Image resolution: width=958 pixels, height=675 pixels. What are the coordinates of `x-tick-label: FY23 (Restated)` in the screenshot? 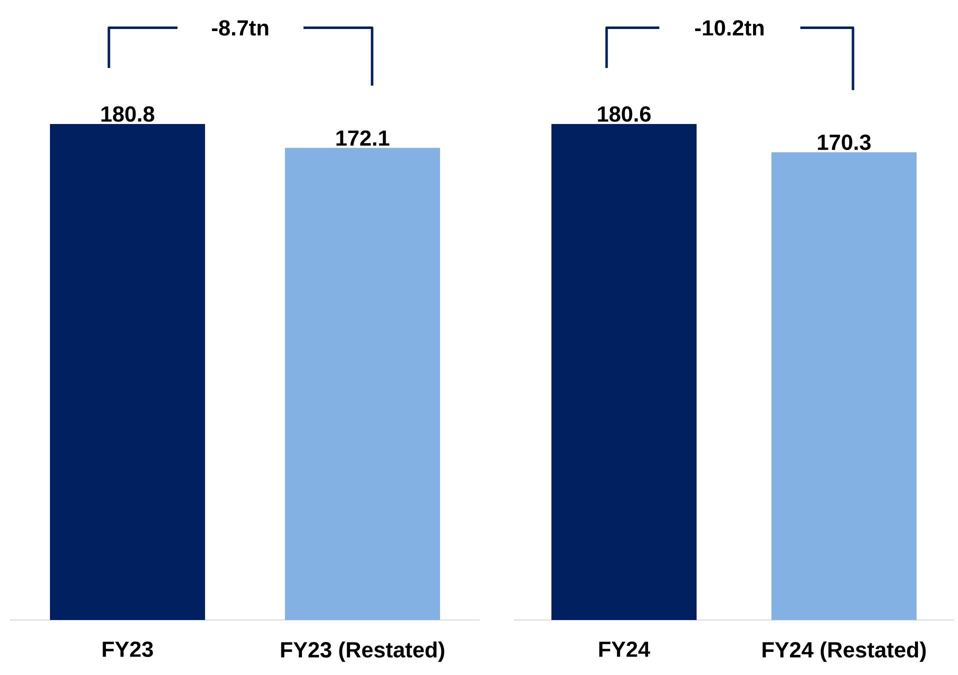 It's located at (362, 651).